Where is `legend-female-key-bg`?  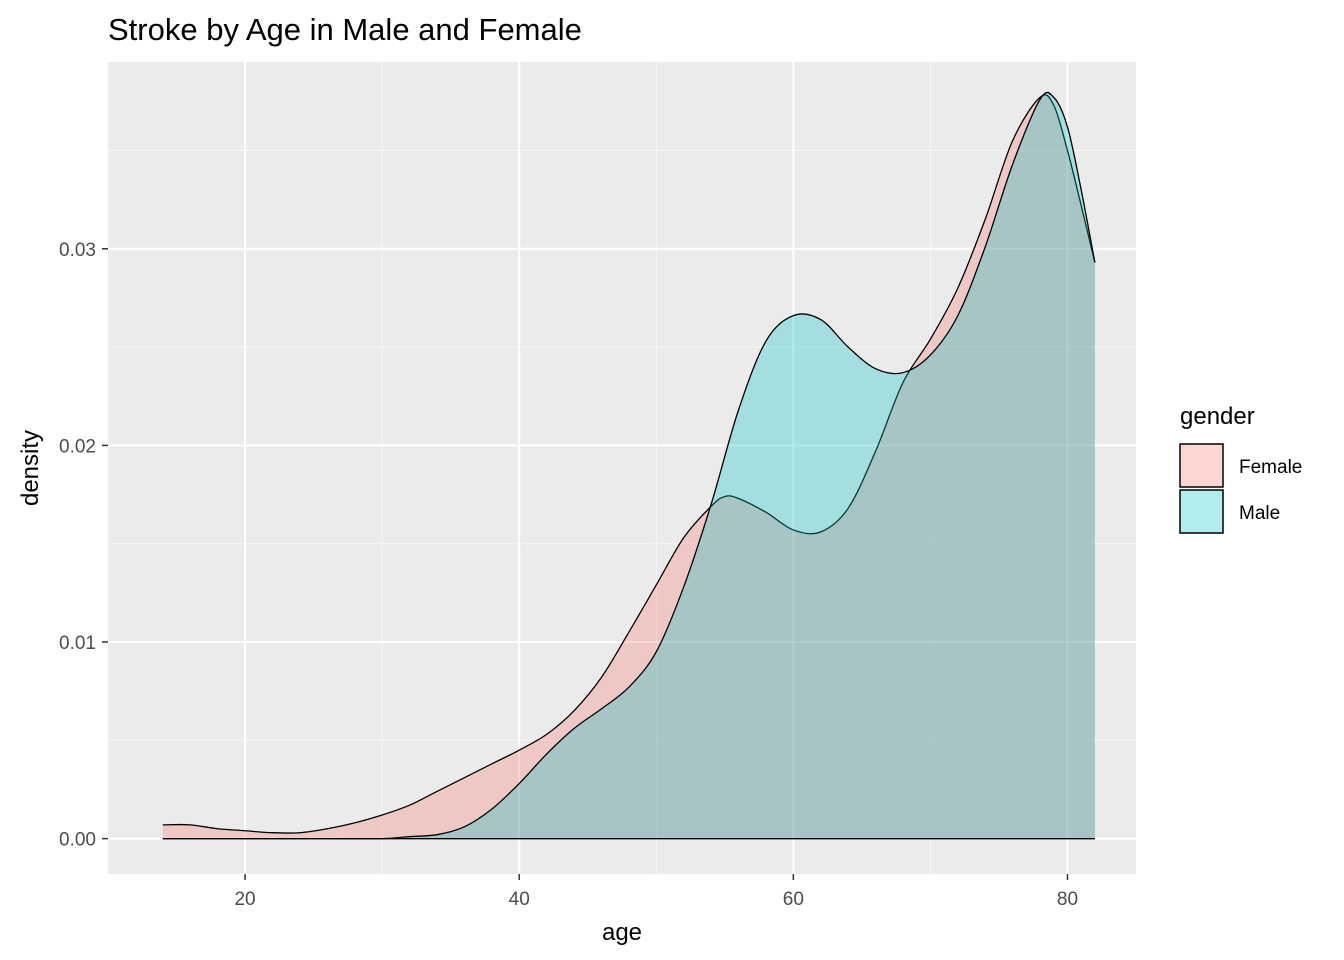
legend-female-key-bg is located at coordinates (1201, 465).